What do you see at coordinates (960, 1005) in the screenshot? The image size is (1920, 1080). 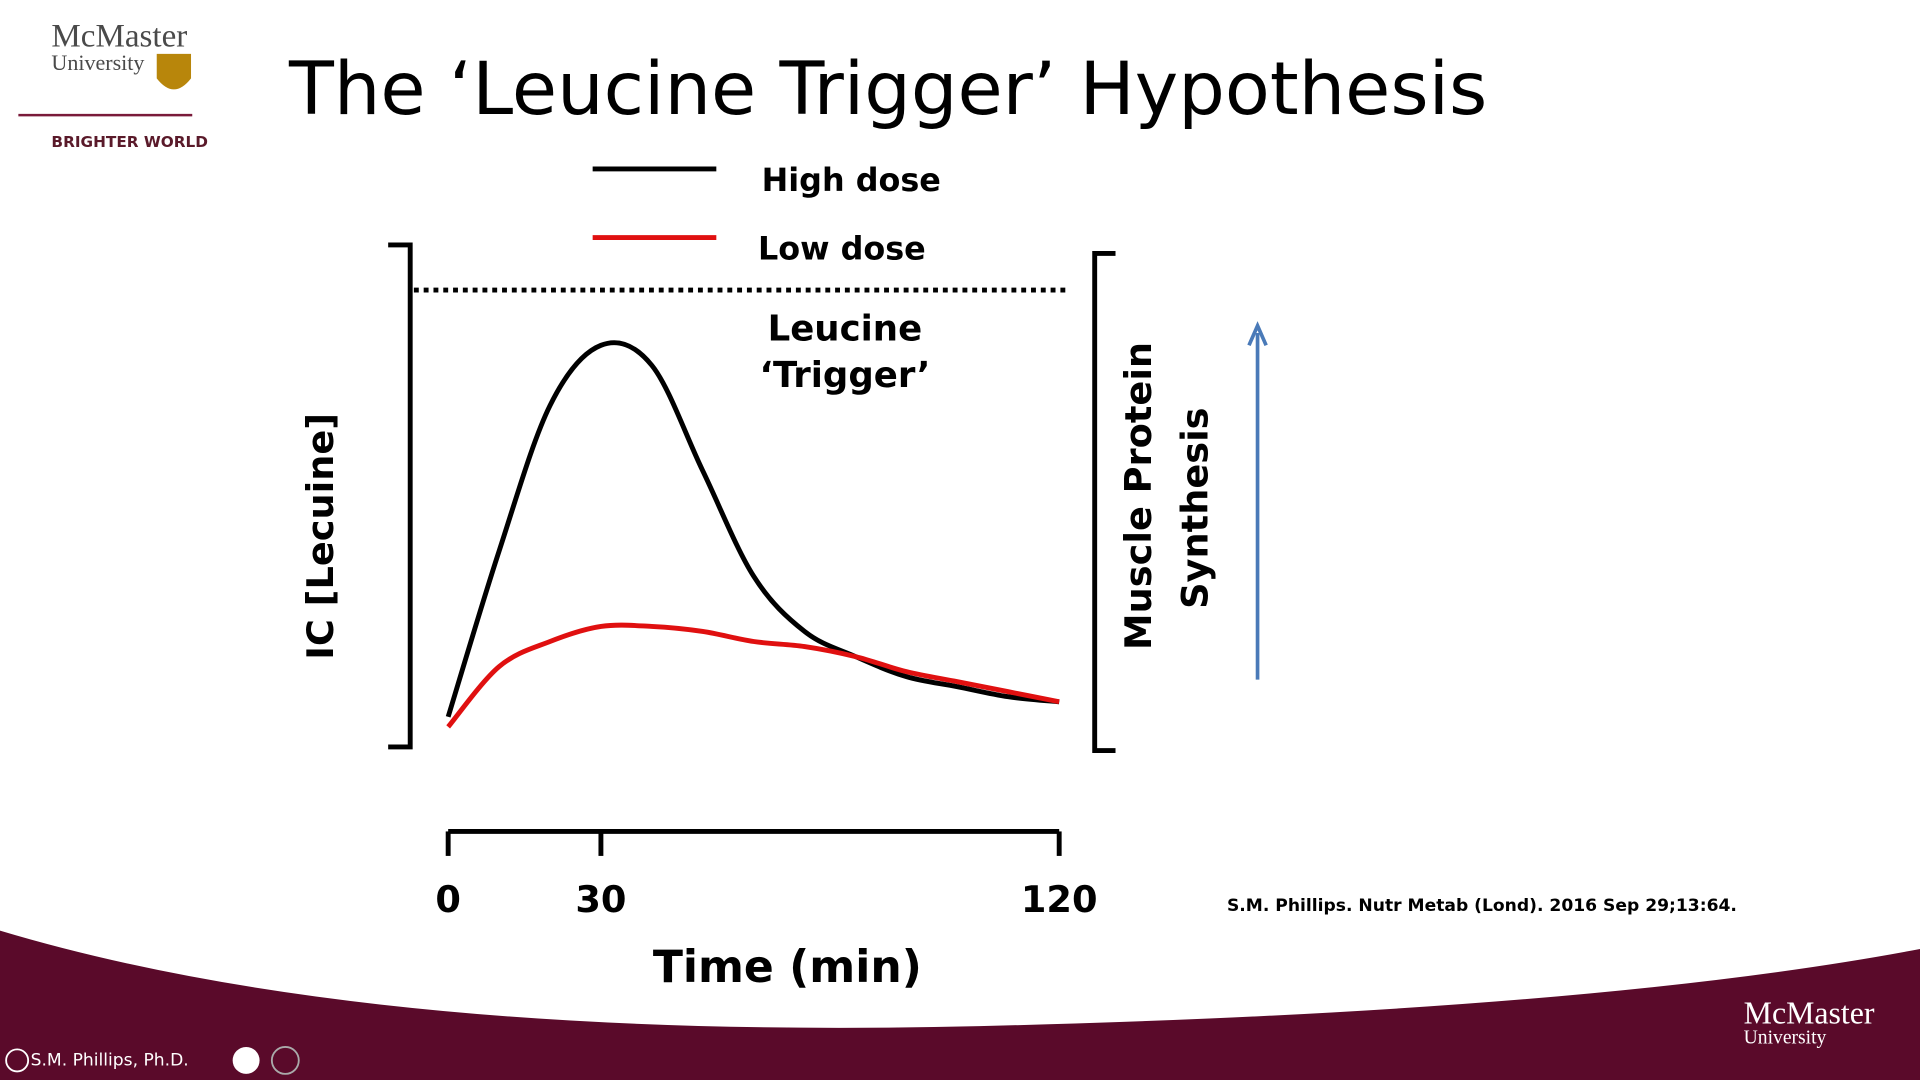 I see `footer-band` at bounding box center [960, 1005].